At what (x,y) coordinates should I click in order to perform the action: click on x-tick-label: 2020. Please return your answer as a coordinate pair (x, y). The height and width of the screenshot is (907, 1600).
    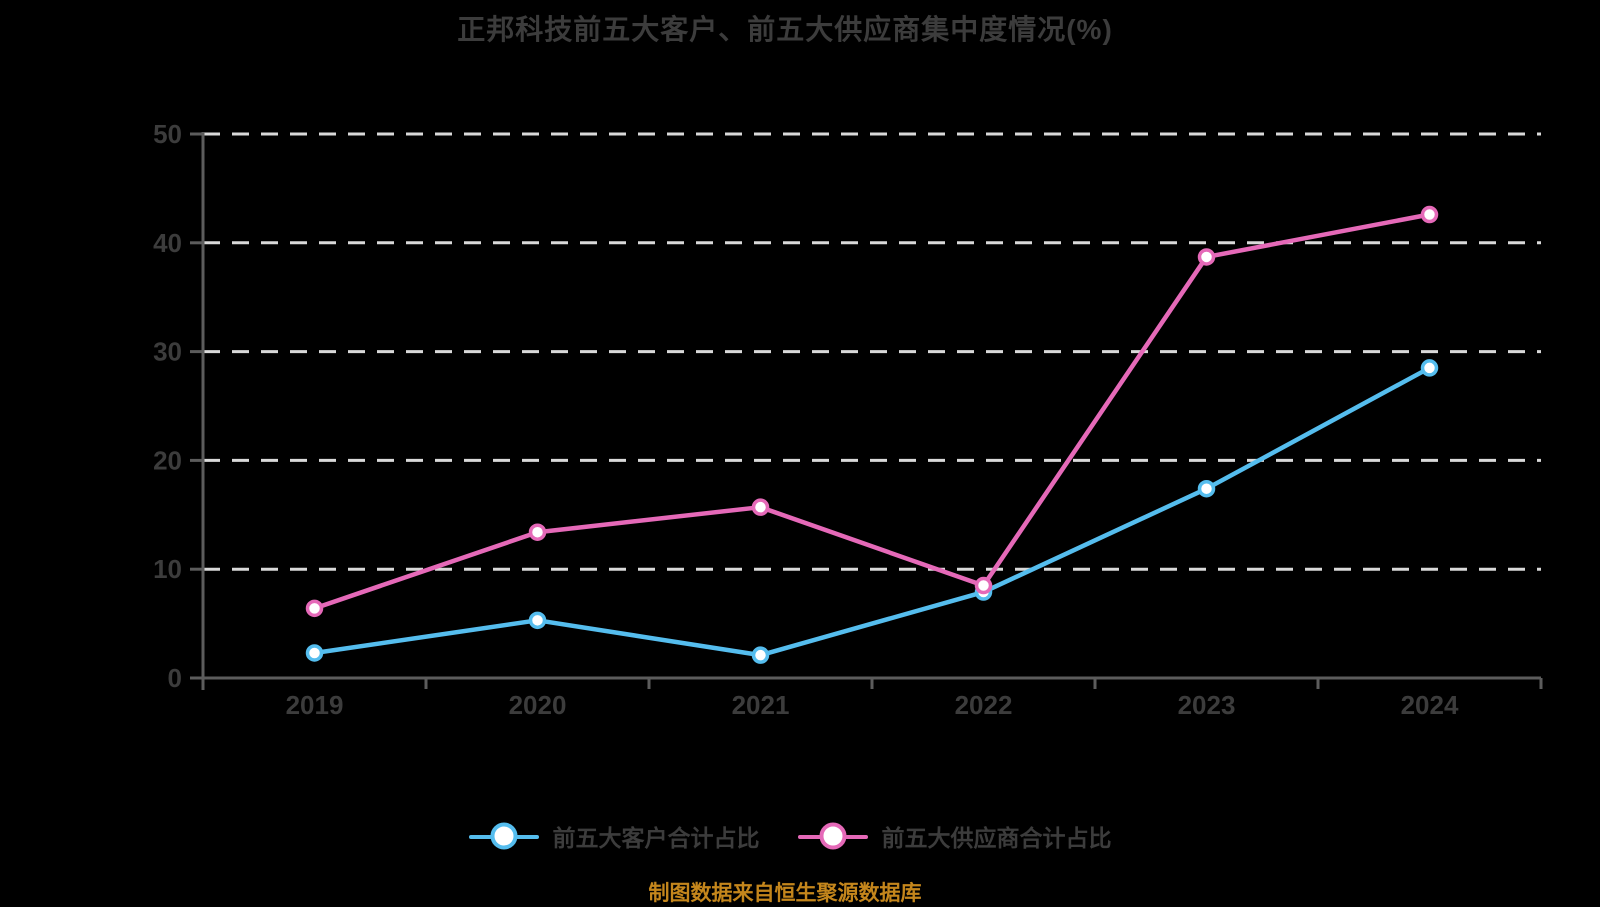
    Looking at the image, I should click on (538, 705).